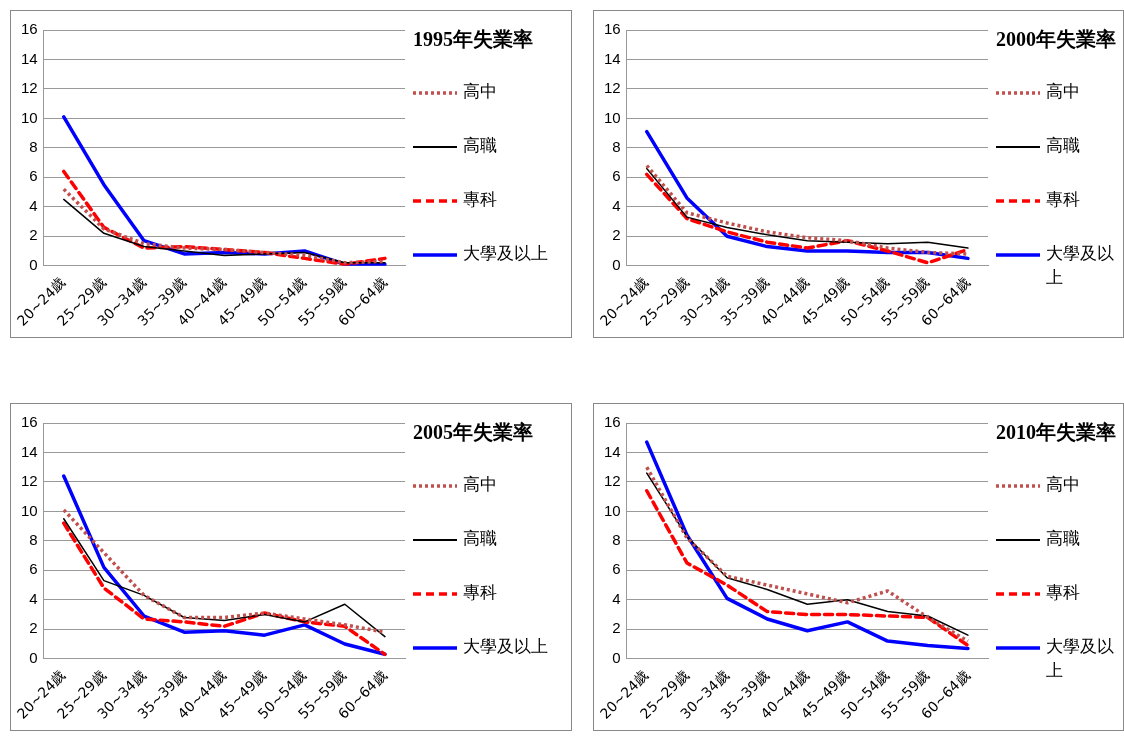 Image resolution: width=1124 pixels, height=738 pixels. What do you see at coordinates (1056, 39) in the screenshot?
I see `text: 2000年失業率` at bounding box center [1056, 39].